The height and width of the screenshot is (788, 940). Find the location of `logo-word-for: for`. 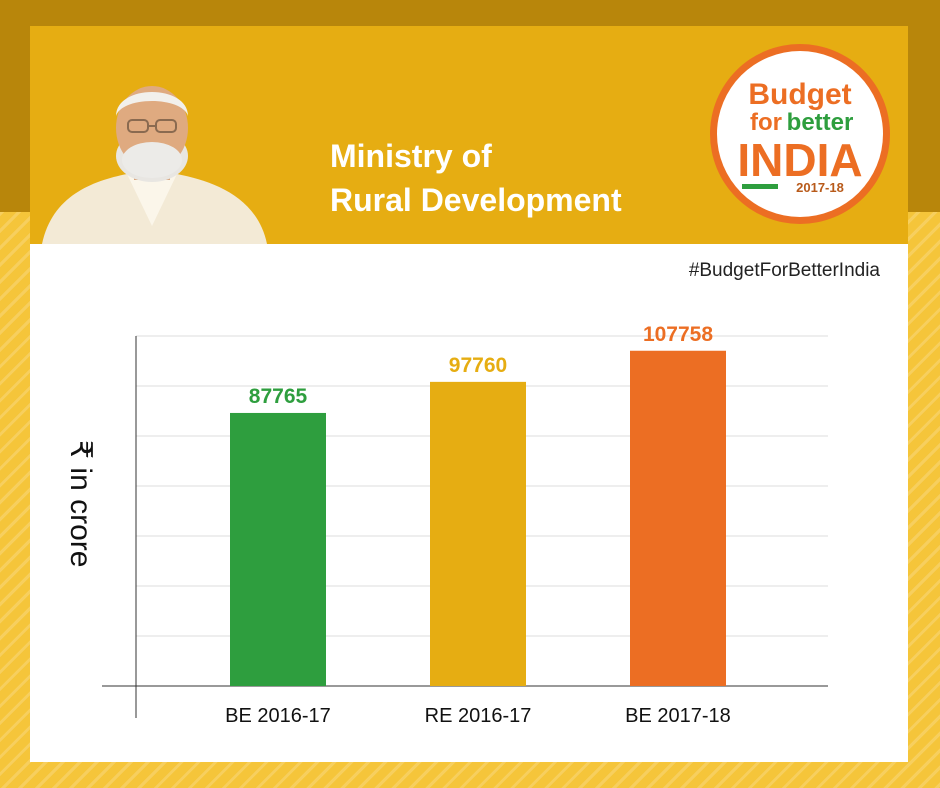

logo-word-for: for is located at coordinates (766, 122).